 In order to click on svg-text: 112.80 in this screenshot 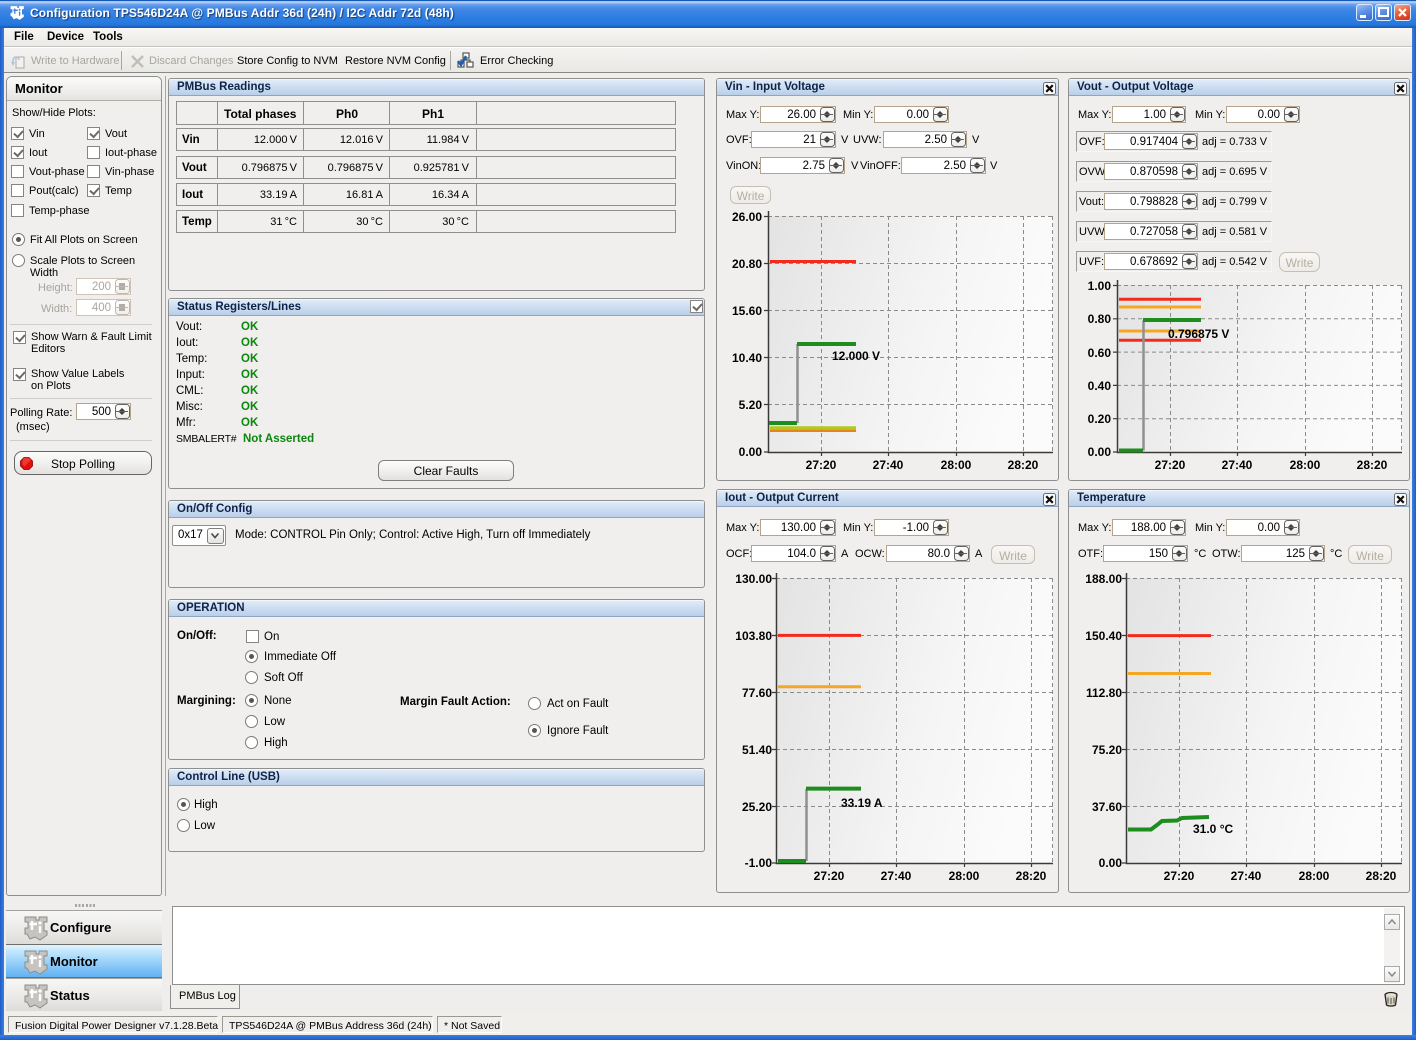, I will do `click(1104, 693)`.